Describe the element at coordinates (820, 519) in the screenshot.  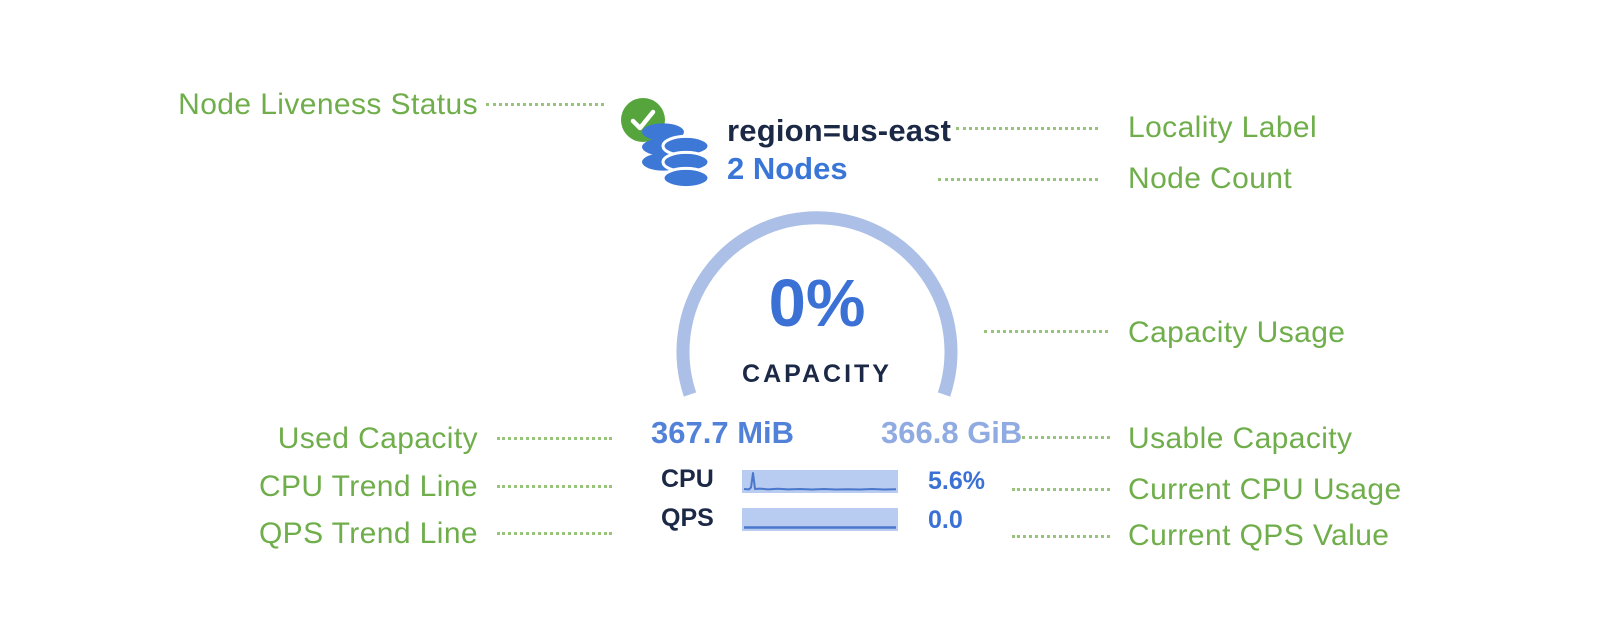
I see `qps-trend-sparkline` at that location.